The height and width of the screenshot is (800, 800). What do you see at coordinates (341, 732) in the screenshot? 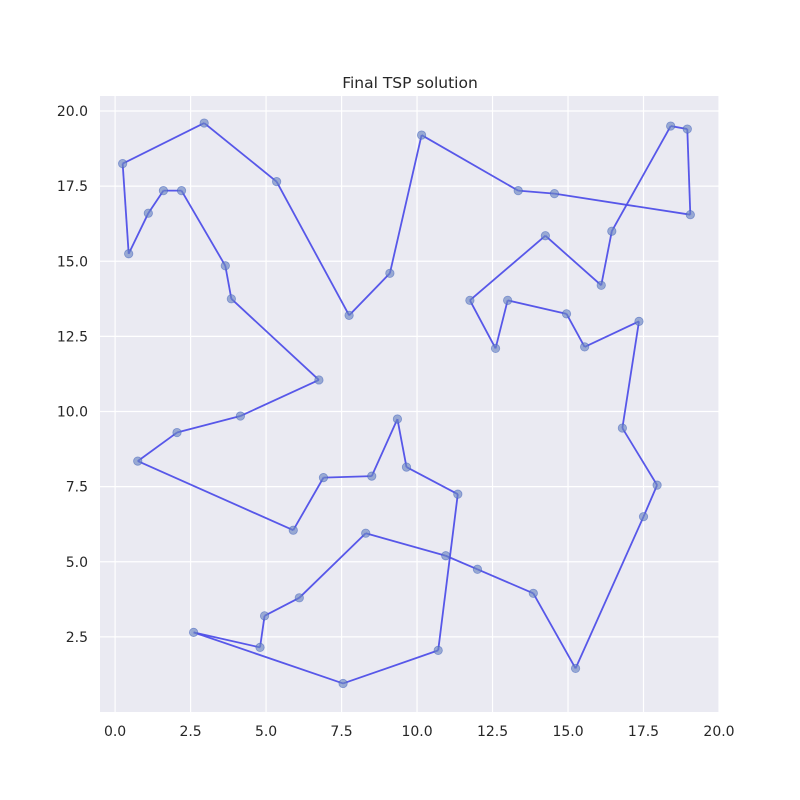
I see `x-tick-label: 7.5` at bounding box center [341, 732].